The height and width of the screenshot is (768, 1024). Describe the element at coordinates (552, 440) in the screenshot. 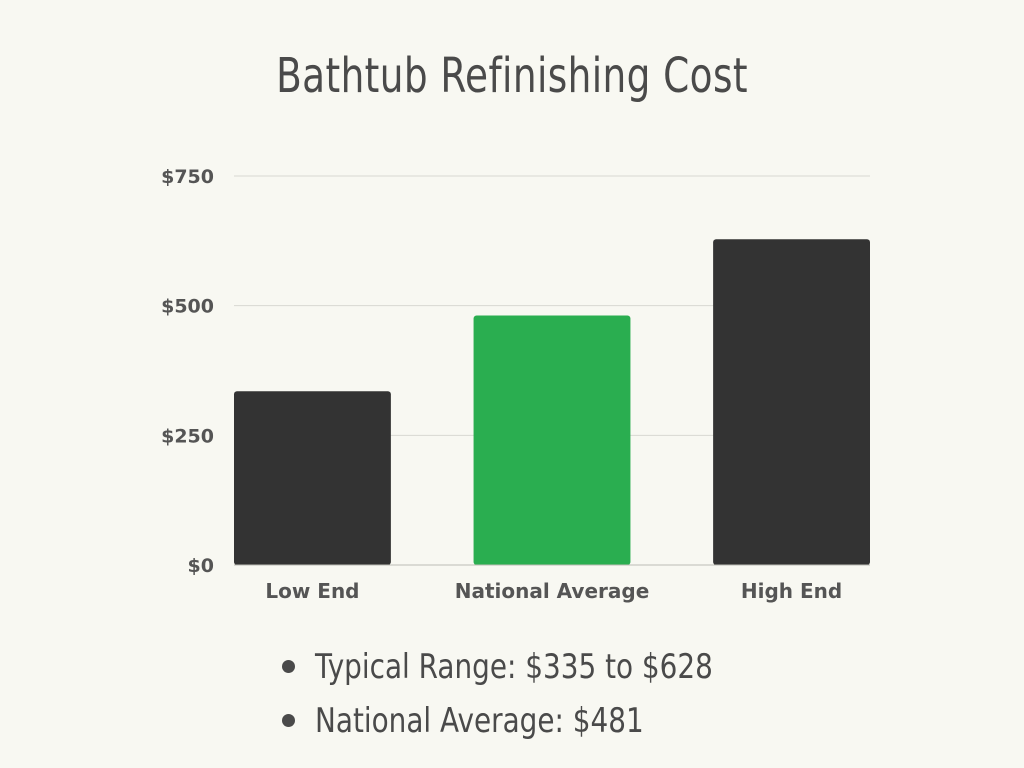

I see `bar-national-average` at that location.